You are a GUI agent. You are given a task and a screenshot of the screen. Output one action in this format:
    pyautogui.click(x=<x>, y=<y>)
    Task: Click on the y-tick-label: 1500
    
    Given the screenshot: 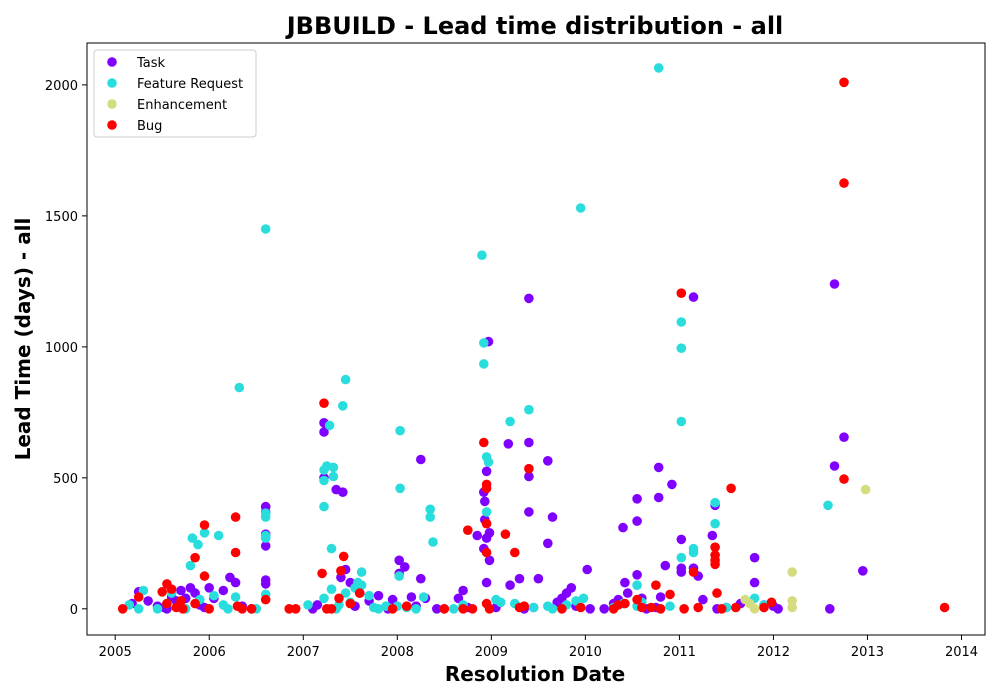 What is the action you would take?
    pyautogui.click(x=61, y=217)
    